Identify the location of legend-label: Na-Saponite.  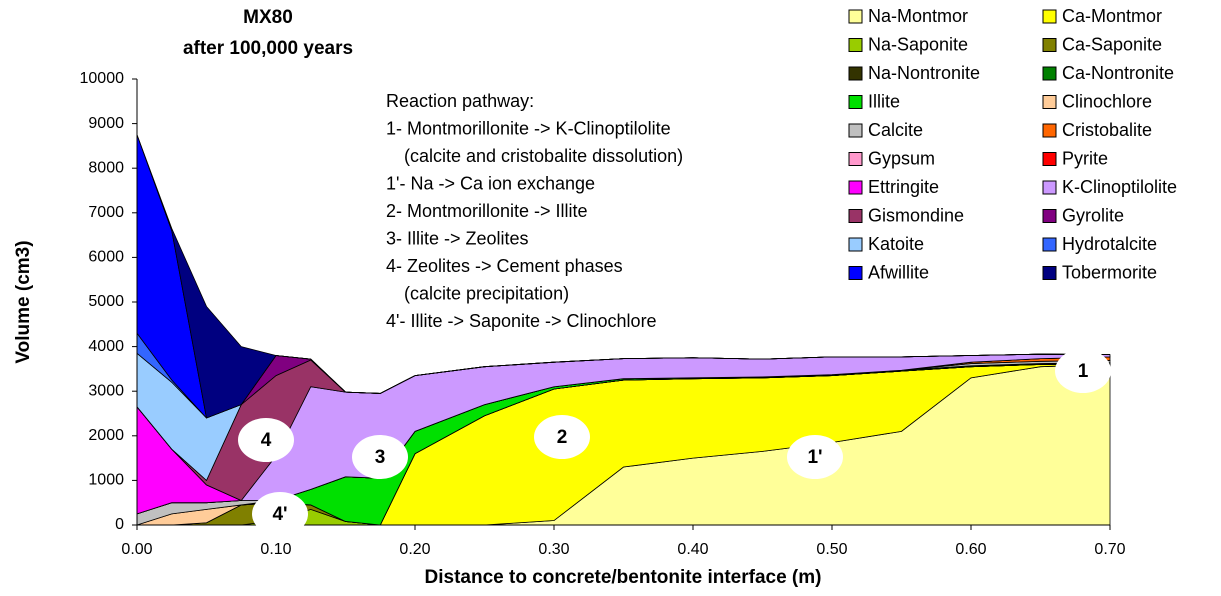
(918, 44).